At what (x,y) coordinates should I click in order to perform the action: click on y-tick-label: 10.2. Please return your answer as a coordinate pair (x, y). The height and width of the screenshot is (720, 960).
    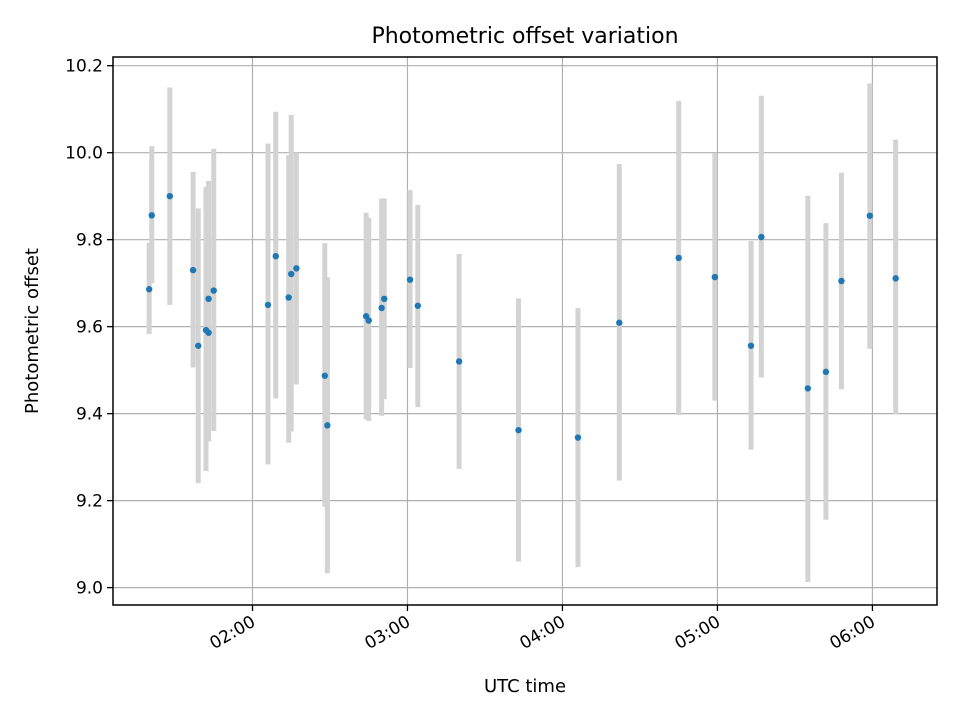
    Looking at the image, I should click on (84, 67).